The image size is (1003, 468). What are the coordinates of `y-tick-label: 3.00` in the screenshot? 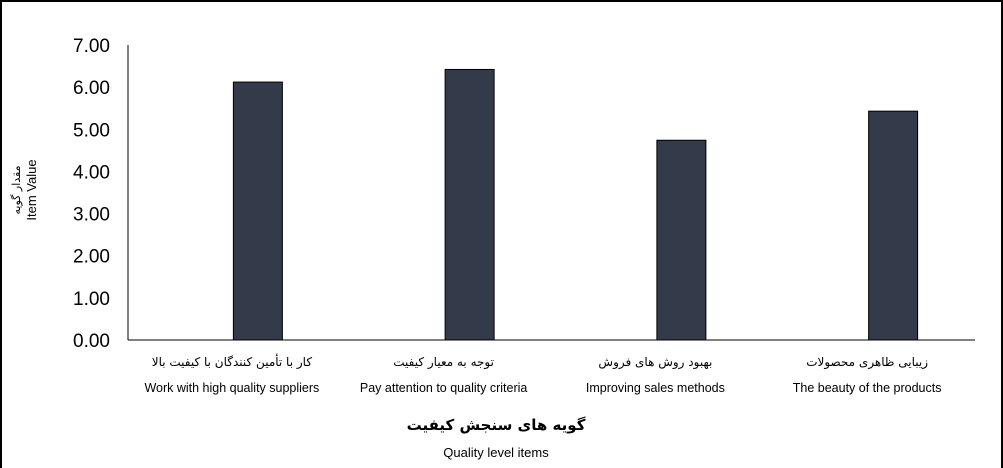 It's located at (91, 215).